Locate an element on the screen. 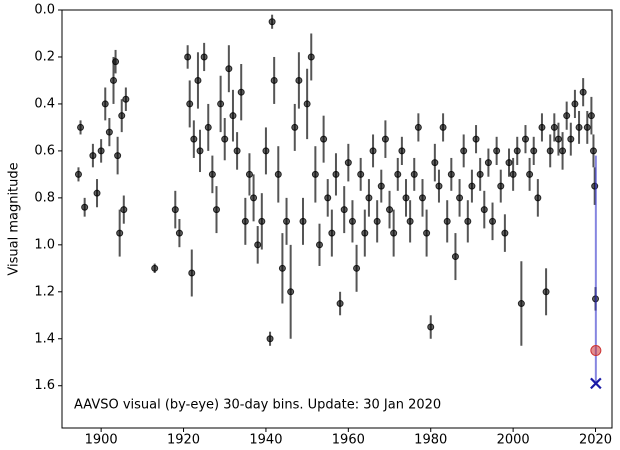 This screenshot has width=620, height=450. y-tick-label: 0.4 is located at coordinates (44, 103).